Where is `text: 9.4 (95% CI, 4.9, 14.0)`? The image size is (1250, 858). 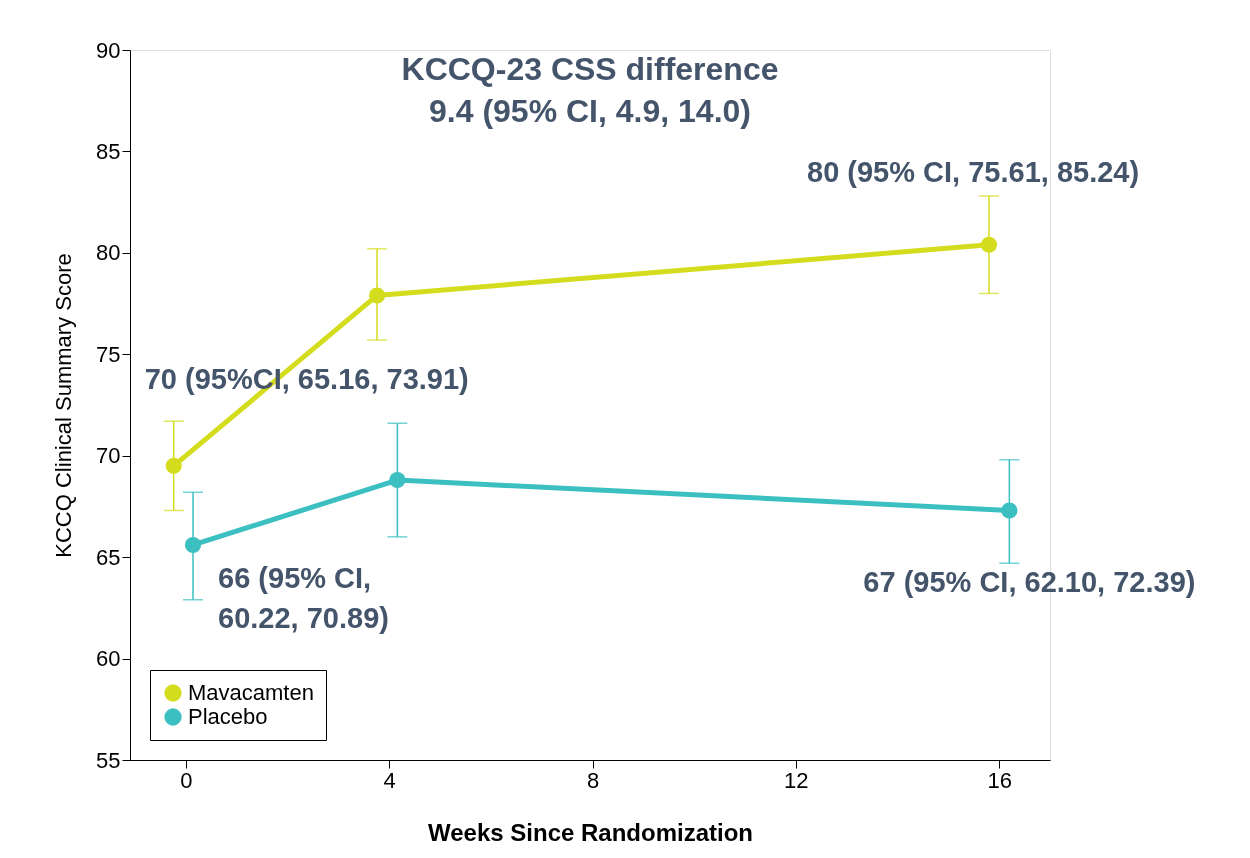 text: 9.4 (95% CI, 4.9, 14.0) is located at coordinates (590, 111).